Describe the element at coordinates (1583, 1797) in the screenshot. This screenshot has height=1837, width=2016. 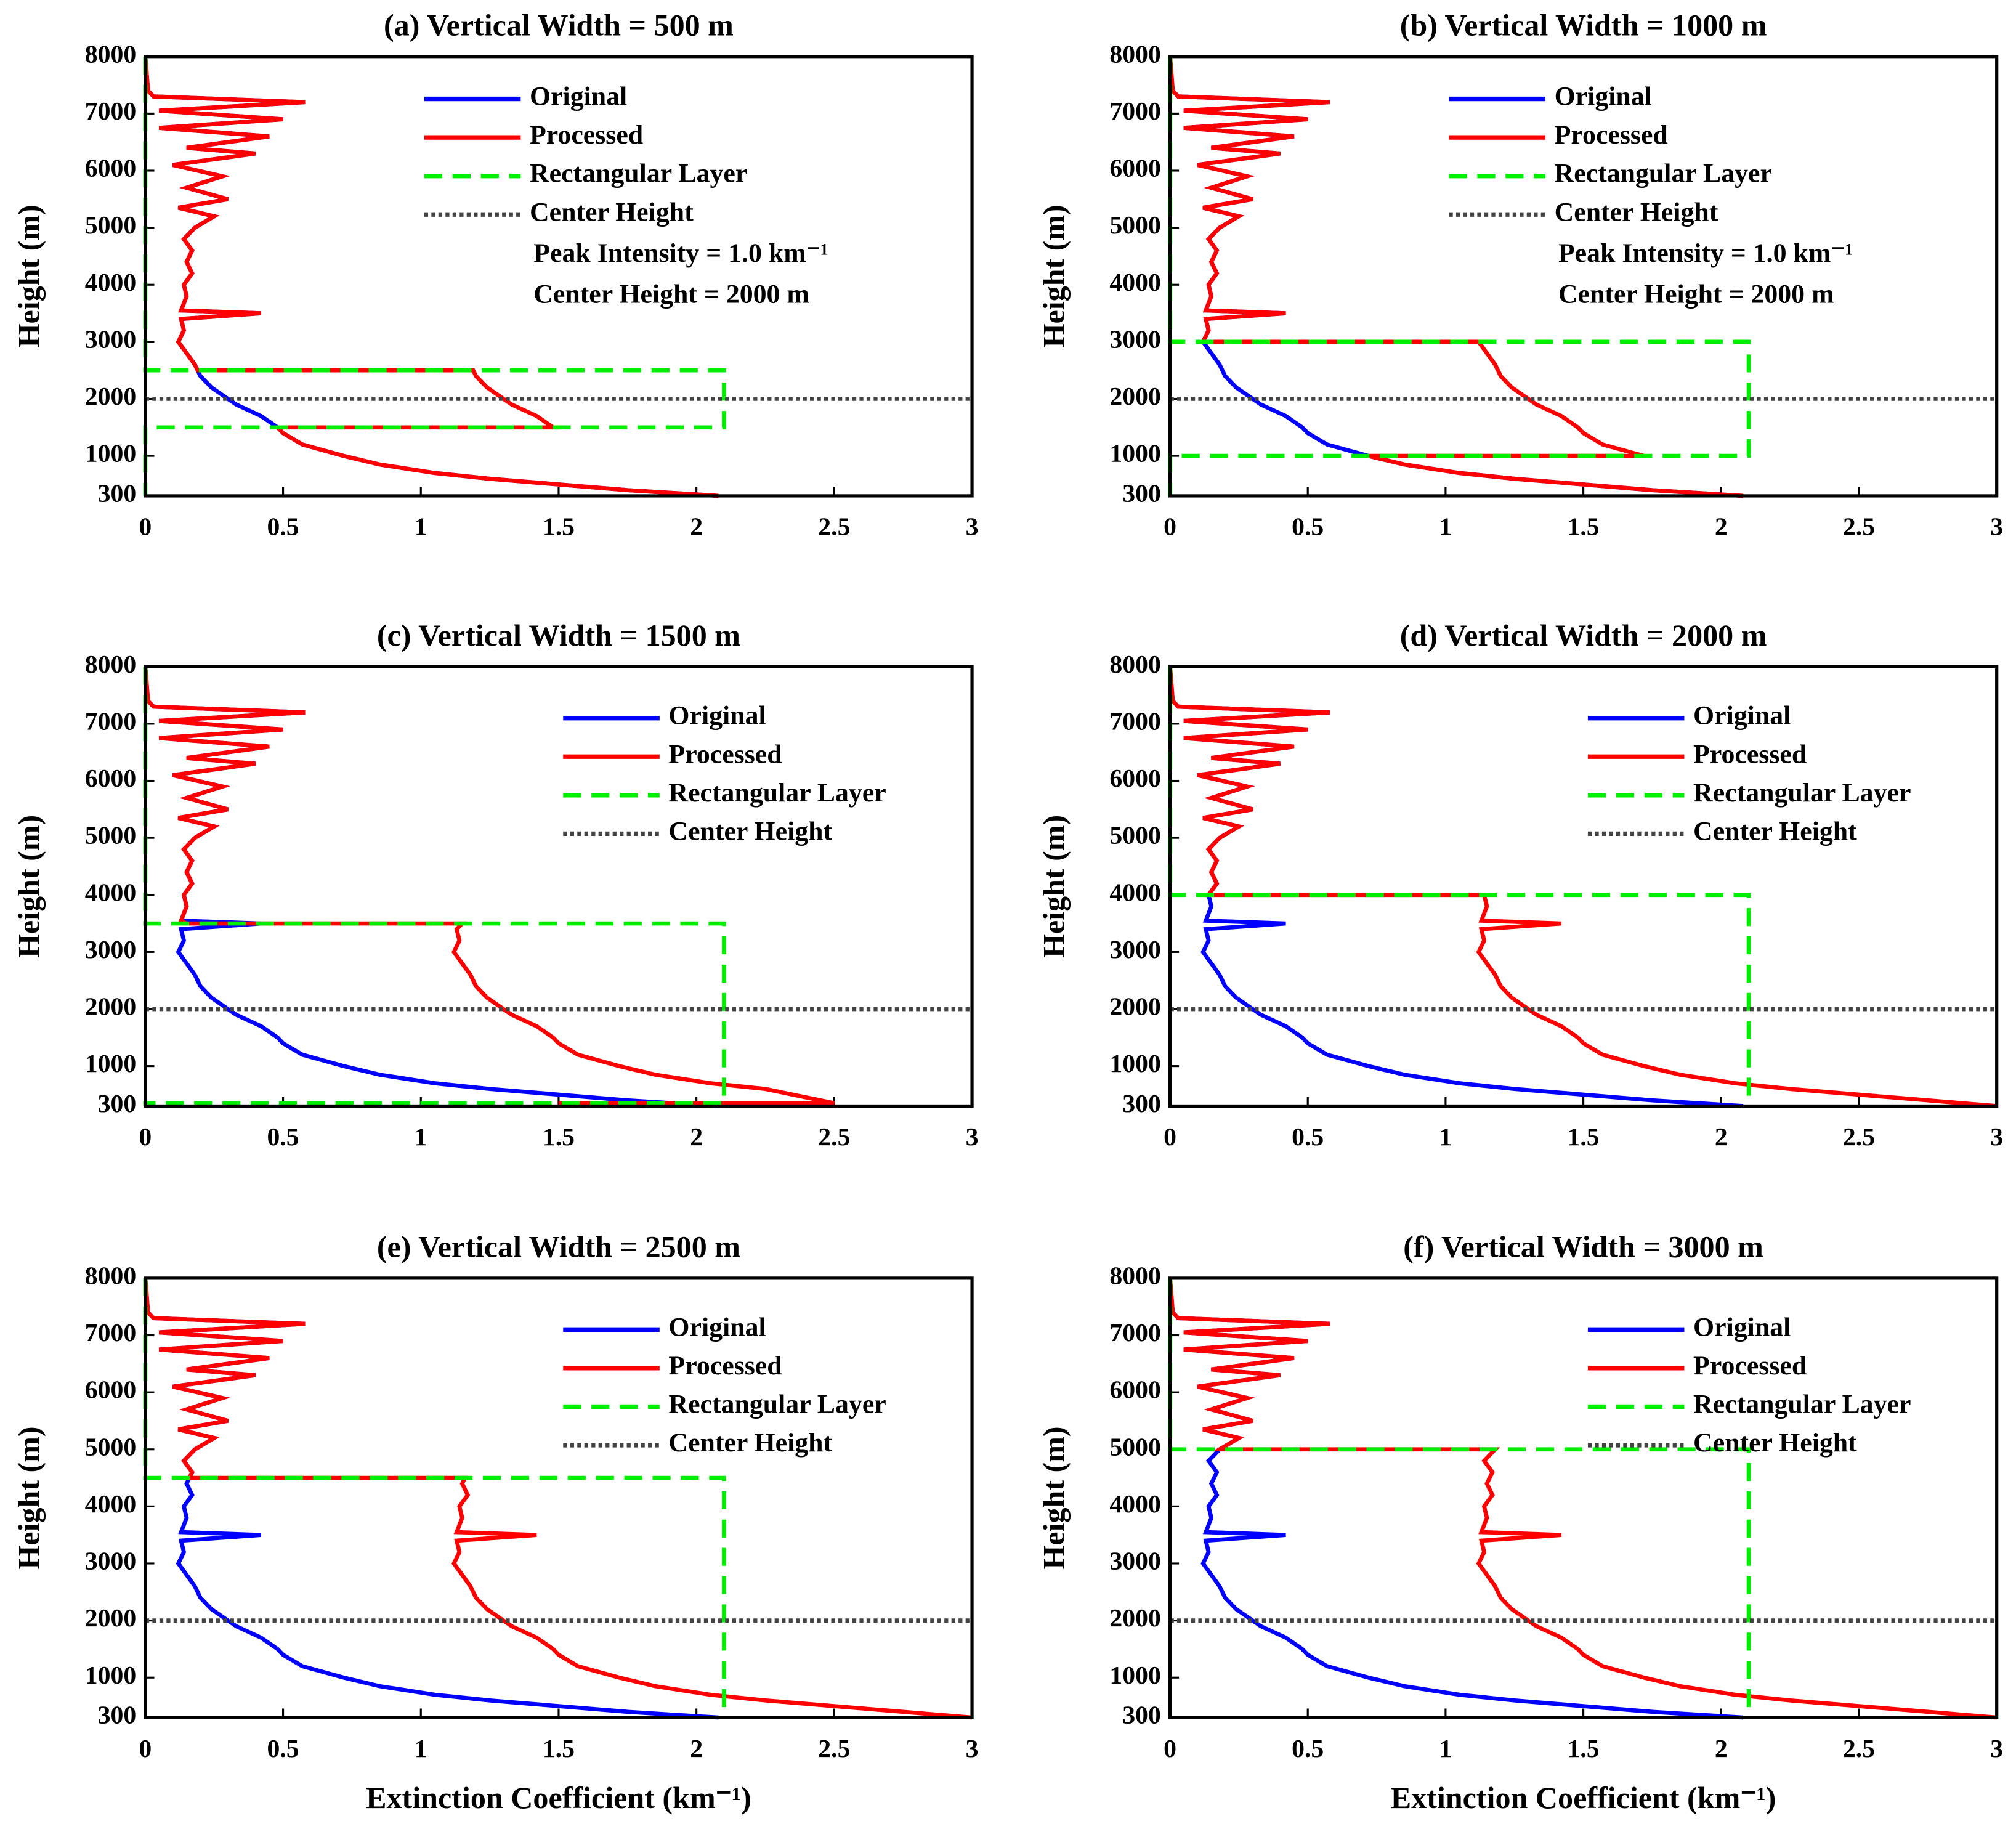
I see `x-axis-label: Extinction Coefficient (km⁻¹)` at that location.